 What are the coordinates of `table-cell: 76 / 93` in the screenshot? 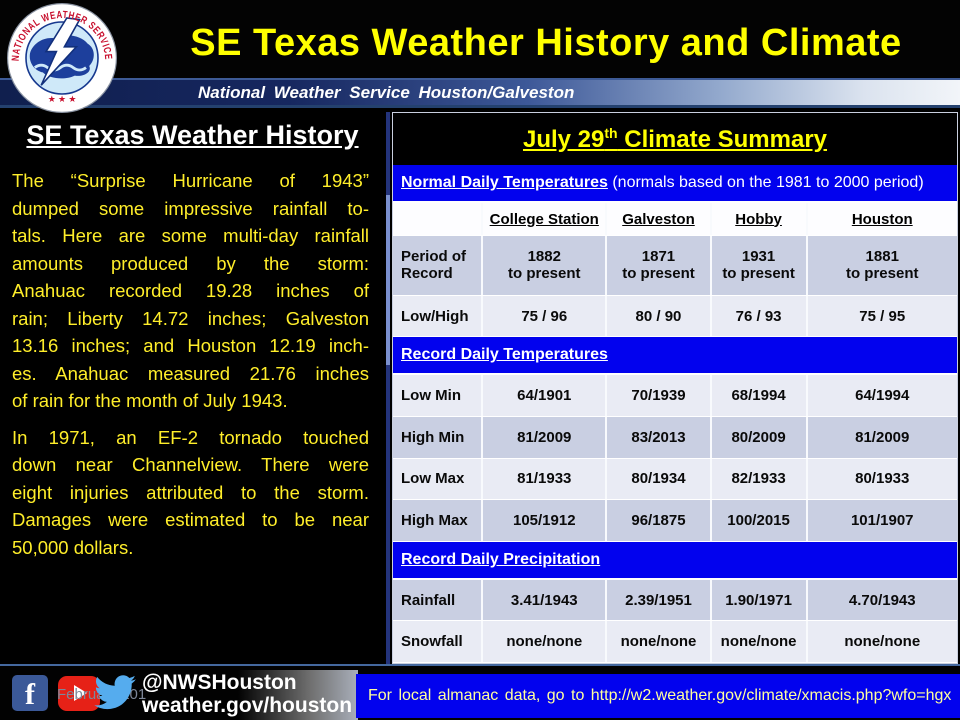 It's located at (760, 316).